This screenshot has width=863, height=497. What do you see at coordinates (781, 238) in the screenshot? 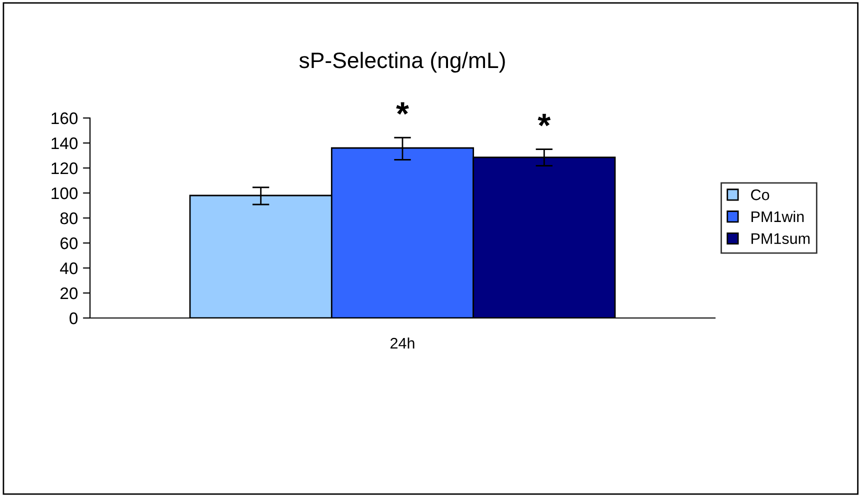
I see `legend-label: PM1sum` at bounding box center [781, 238].